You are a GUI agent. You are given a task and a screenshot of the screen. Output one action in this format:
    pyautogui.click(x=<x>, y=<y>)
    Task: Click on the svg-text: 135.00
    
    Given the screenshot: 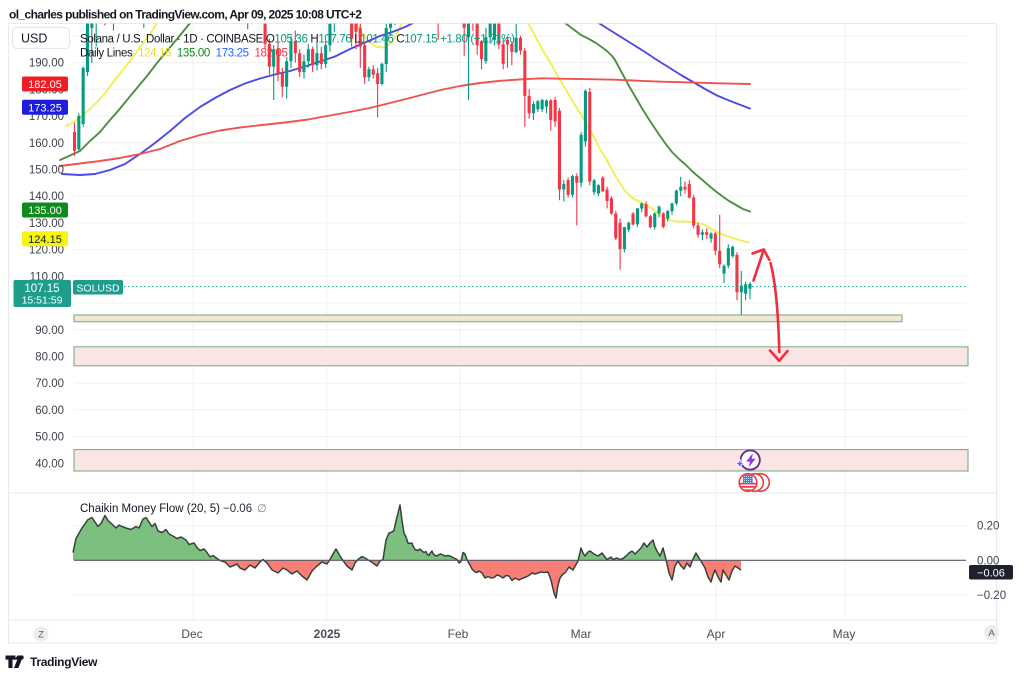 What is the action you would take?
    pyautogui.click(x=45, y=211)
    